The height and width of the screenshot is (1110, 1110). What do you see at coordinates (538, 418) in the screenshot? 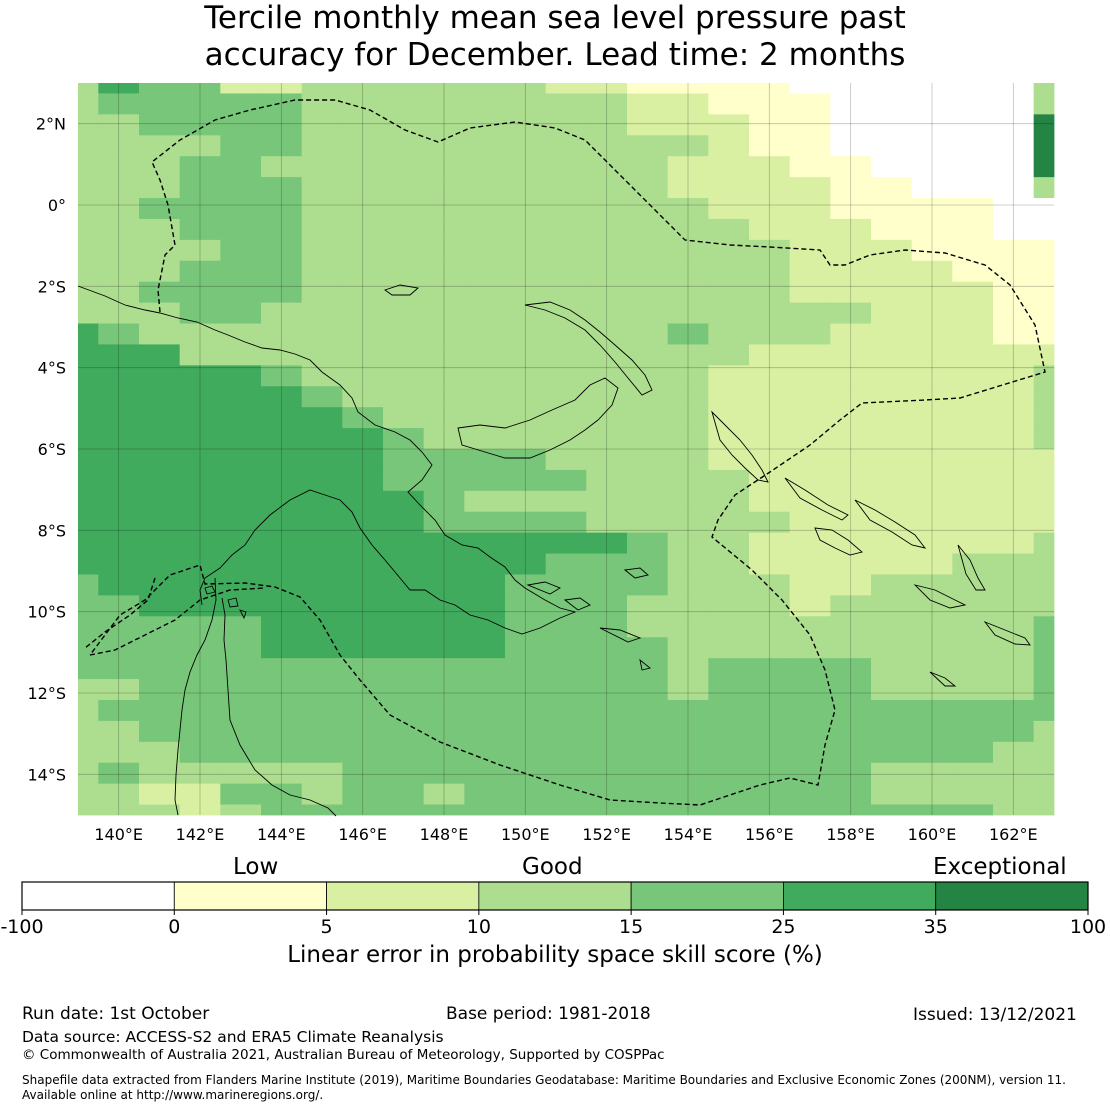
I see `coastline-new-britain` at bounding box center [538, 418].